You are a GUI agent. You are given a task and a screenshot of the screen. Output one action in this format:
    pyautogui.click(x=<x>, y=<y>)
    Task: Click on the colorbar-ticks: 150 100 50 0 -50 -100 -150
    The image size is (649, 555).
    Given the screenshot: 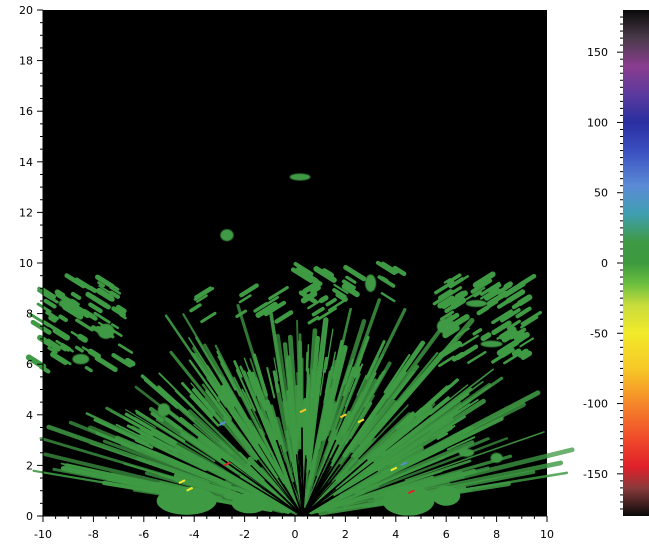 What is the action you would take?
    pyautogui.click(x=603, y=263)
    